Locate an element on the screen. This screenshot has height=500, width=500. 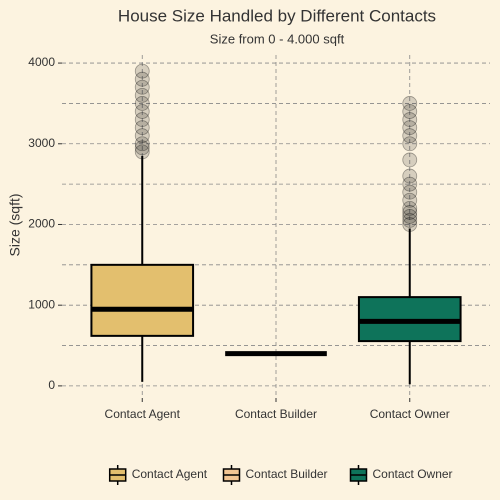
legend-label: Contact Builder is located at coordinates (287, 474).